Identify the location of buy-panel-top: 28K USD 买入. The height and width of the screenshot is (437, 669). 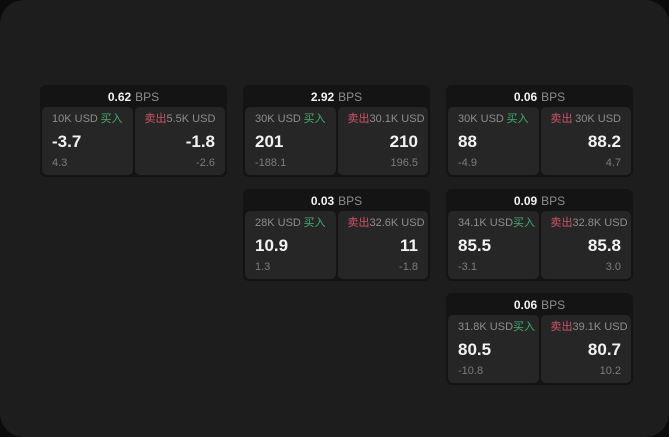
(290, 223).